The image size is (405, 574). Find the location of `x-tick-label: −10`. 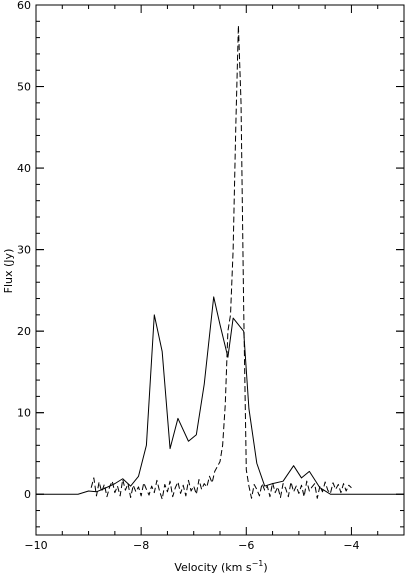

x-tick-label: −10 is located at coordinates (35, 545).